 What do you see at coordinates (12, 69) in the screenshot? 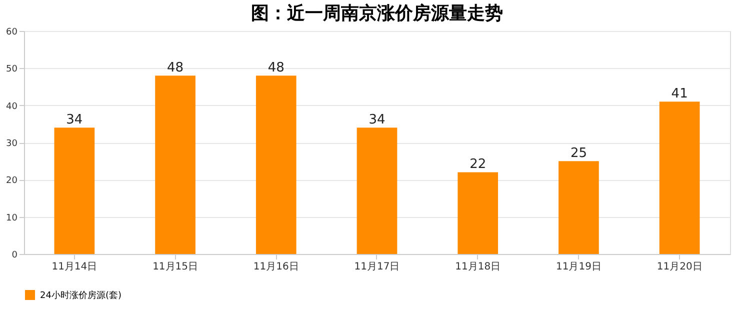
I see `y-tick-label: 50` at bounding box center [12, 69].